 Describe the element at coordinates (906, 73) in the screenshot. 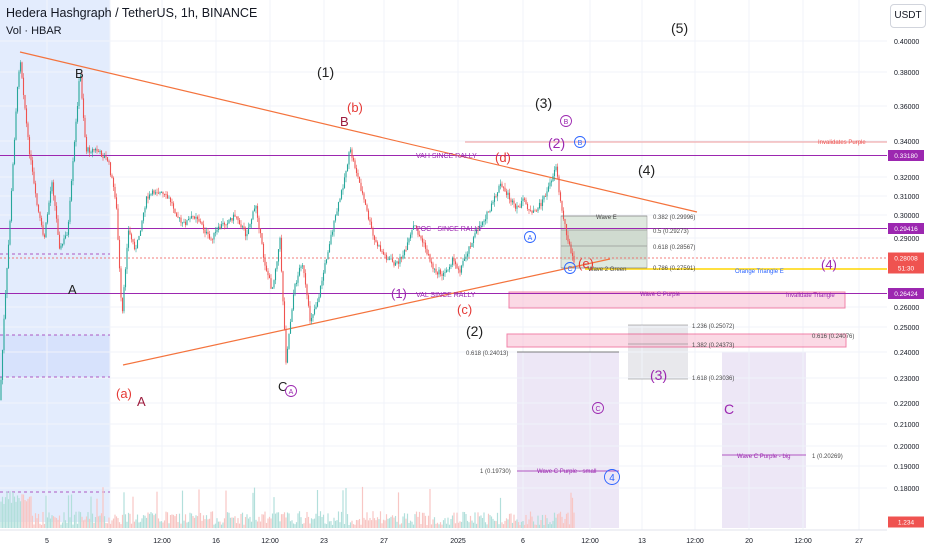

I see `price-tick-label: 0.38000` at that location.